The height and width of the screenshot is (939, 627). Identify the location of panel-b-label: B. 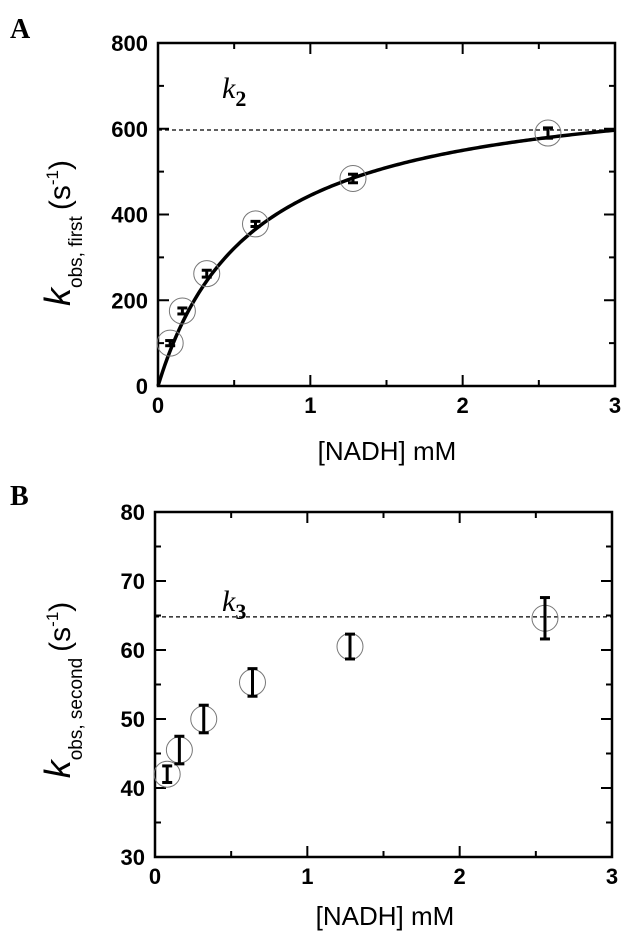
(19, 496).